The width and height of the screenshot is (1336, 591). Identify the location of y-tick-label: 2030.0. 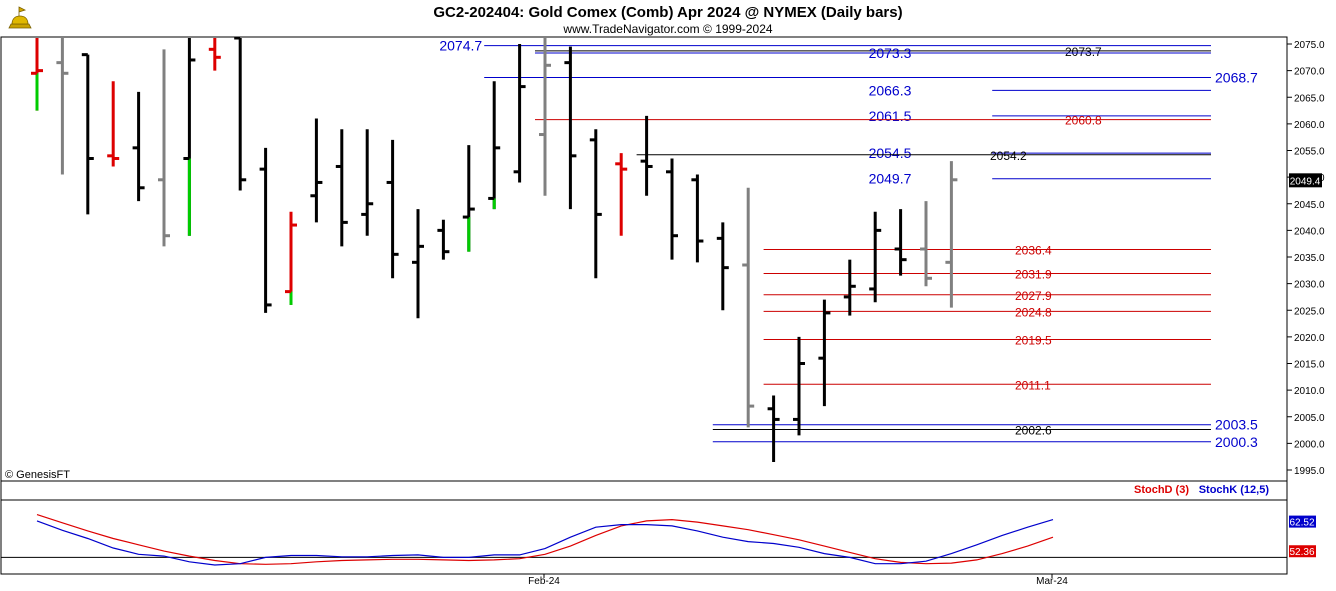
(1309, 285).